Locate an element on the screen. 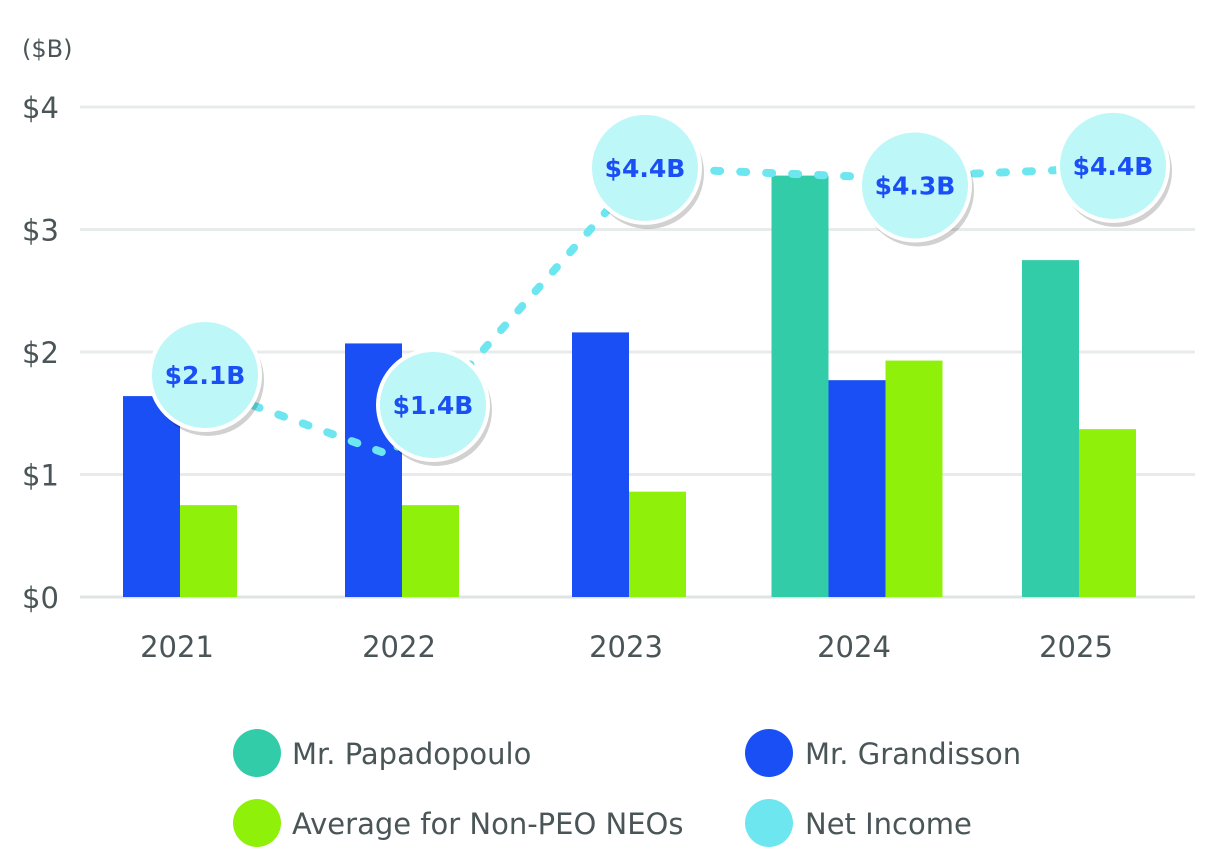  y-tick-label: $2 is located at coordinates (40, 353).